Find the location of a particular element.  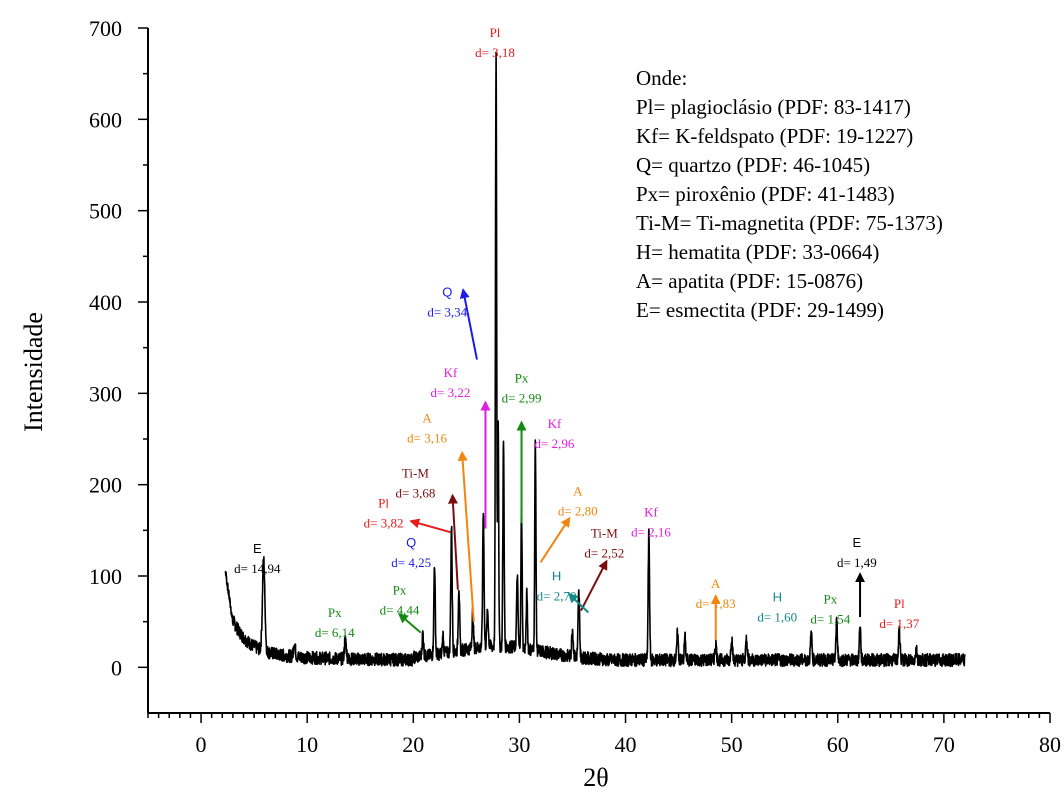

peak-annotation: Px d= 1,54 is located at coordinates (830, 608).